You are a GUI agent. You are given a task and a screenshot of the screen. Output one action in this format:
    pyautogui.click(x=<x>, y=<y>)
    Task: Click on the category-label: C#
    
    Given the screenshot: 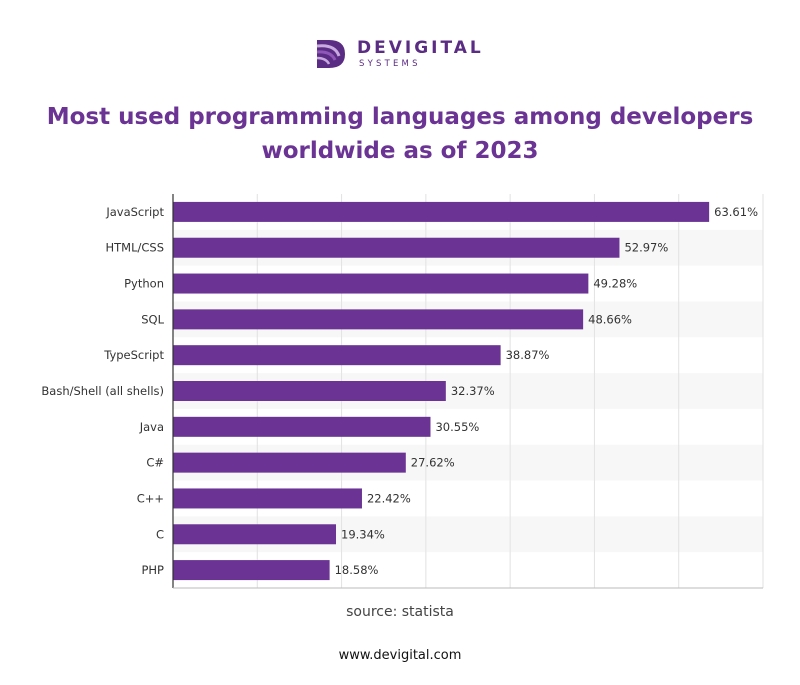 What is the action you would take?
    pyautogui.click(x=155, y=463)
    